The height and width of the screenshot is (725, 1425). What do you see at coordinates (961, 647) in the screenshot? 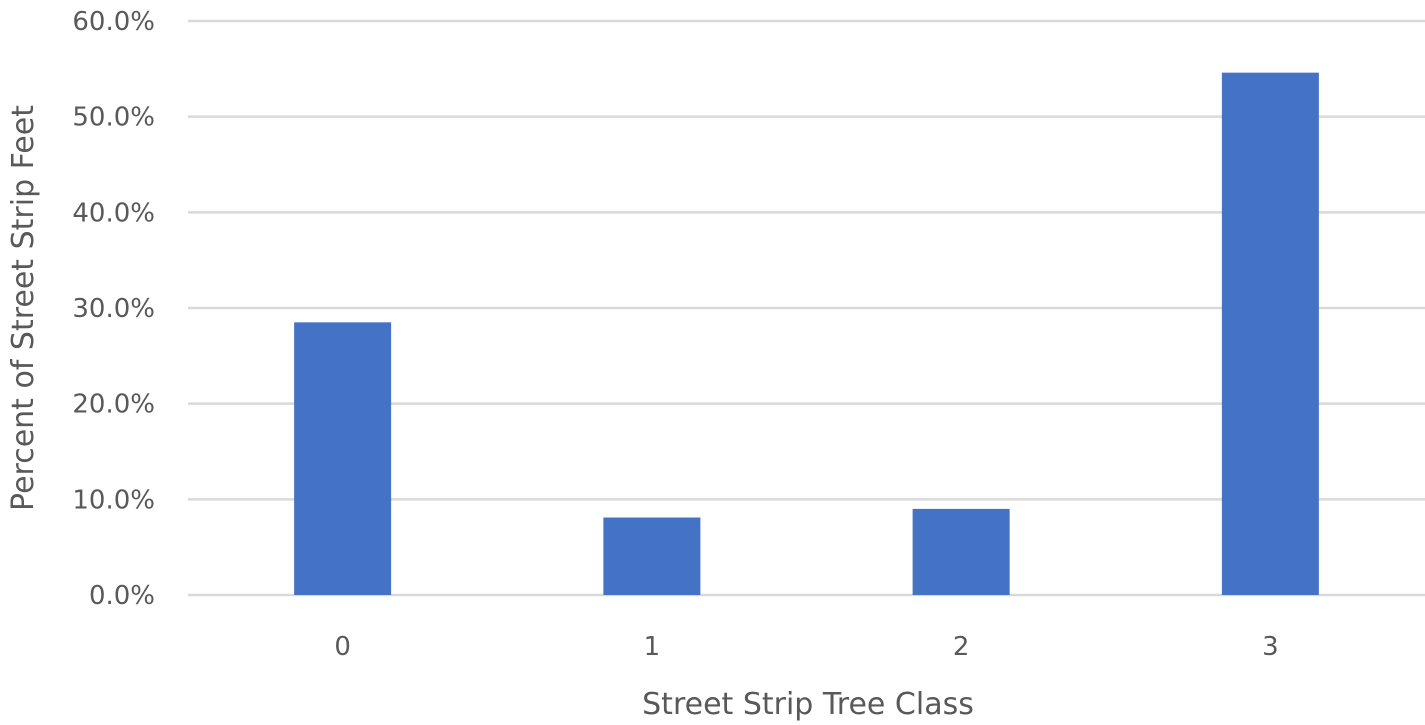
I see `x-tick-label-2: 2` at bounding box center [961, 647].